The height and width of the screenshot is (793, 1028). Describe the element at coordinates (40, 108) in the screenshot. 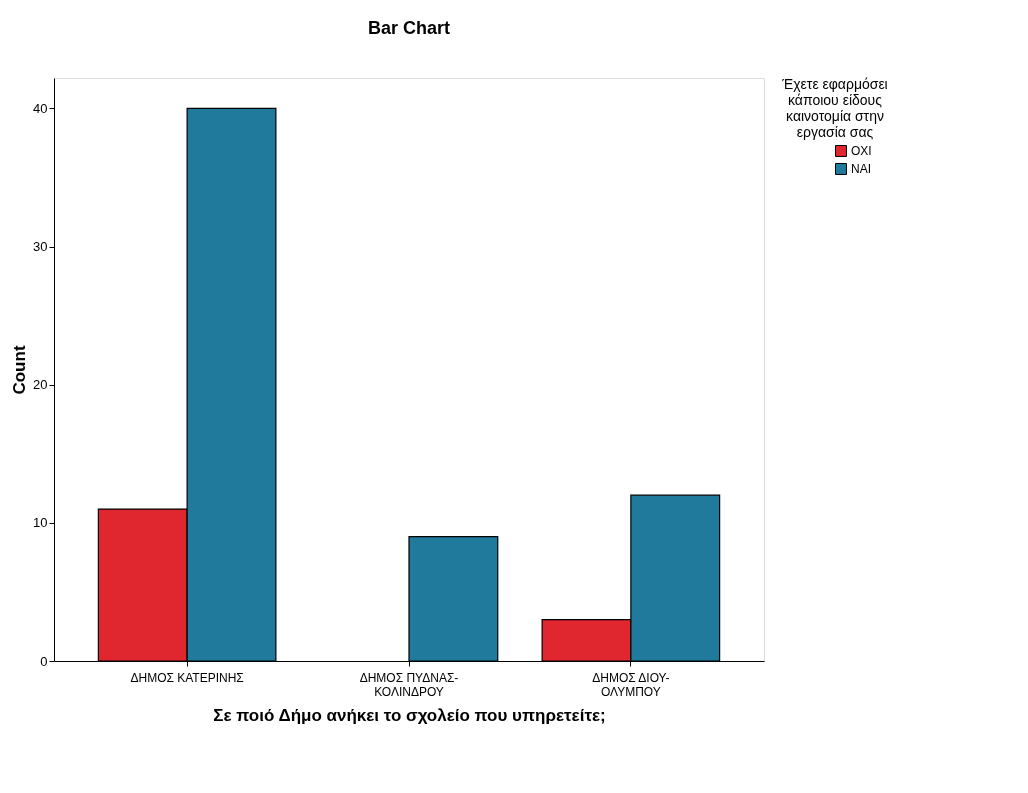

I see `y-tick-label: 40` at that location.